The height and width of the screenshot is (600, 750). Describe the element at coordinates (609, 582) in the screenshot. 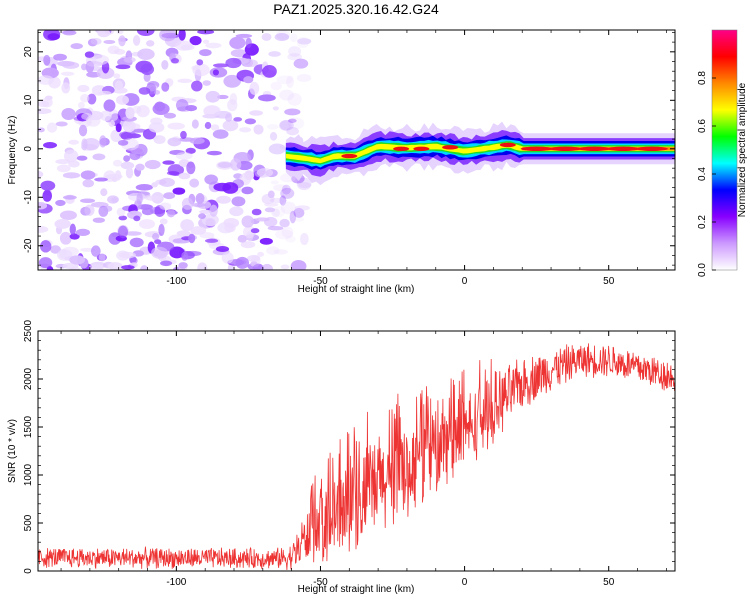

I see `snr-x-tick-label-3: 50` at that location.